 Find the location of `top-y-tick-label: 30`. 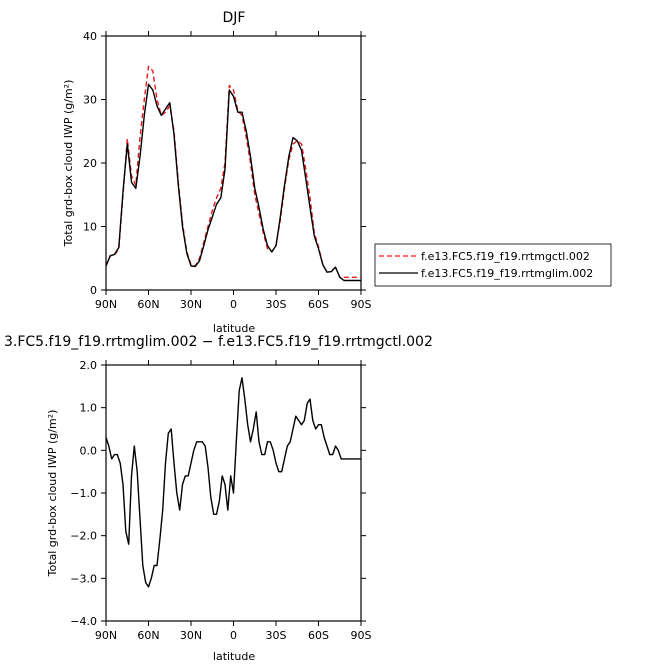

top-y-tick-label: 30 is located at coordinates (90, 100).